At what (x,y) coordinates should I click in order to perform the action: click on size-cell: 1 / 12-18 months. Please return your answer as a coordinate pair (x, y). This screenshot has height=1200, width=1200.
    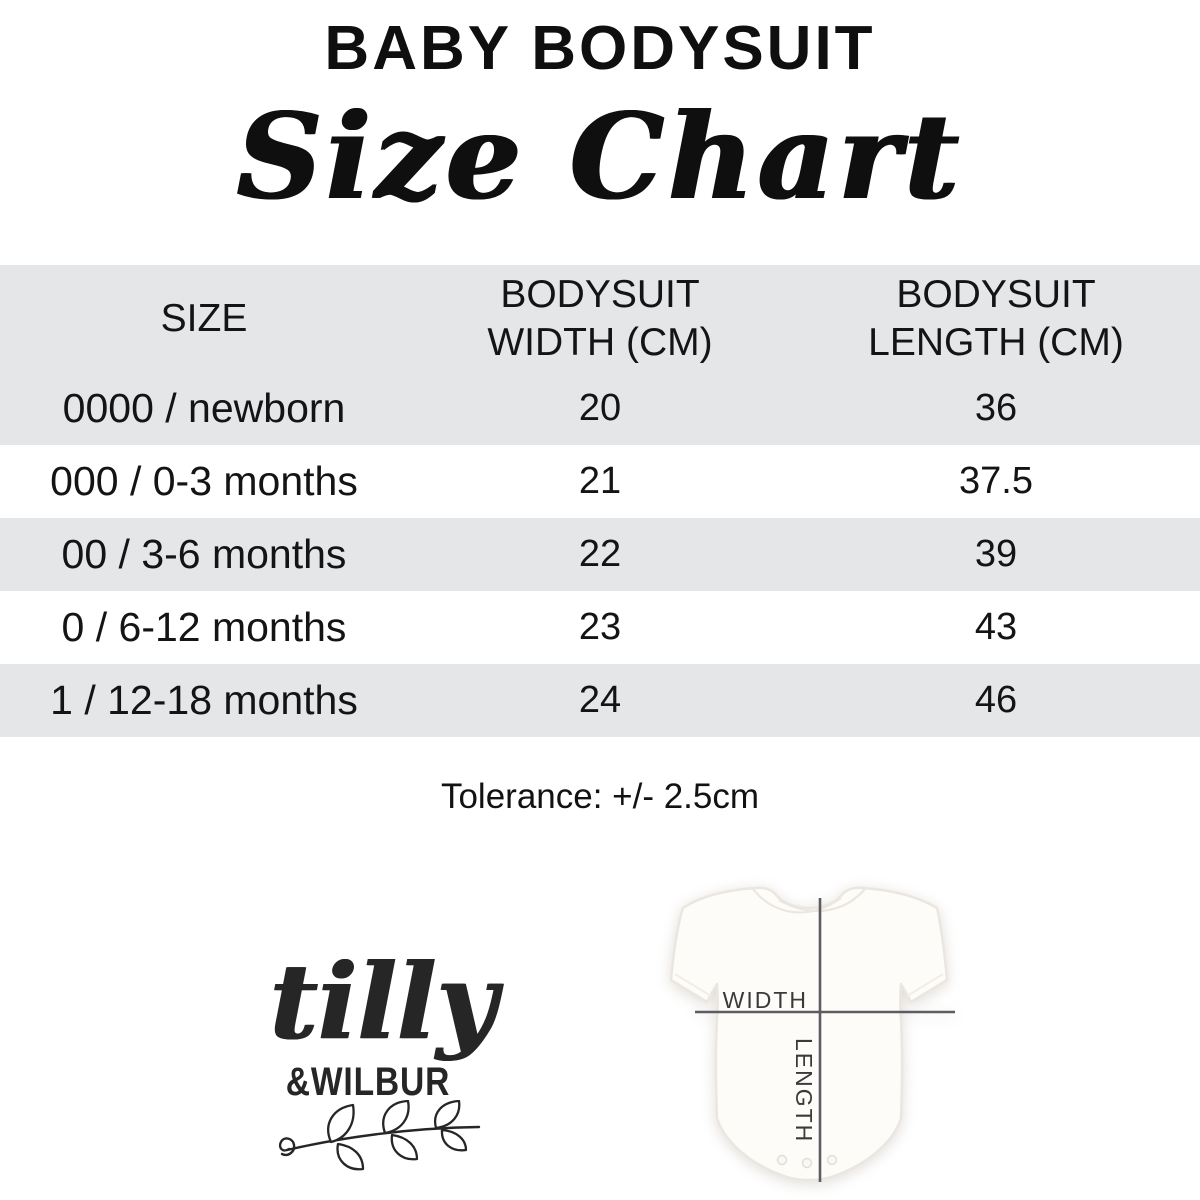
    Looking at the image, I should click on (204, 700).